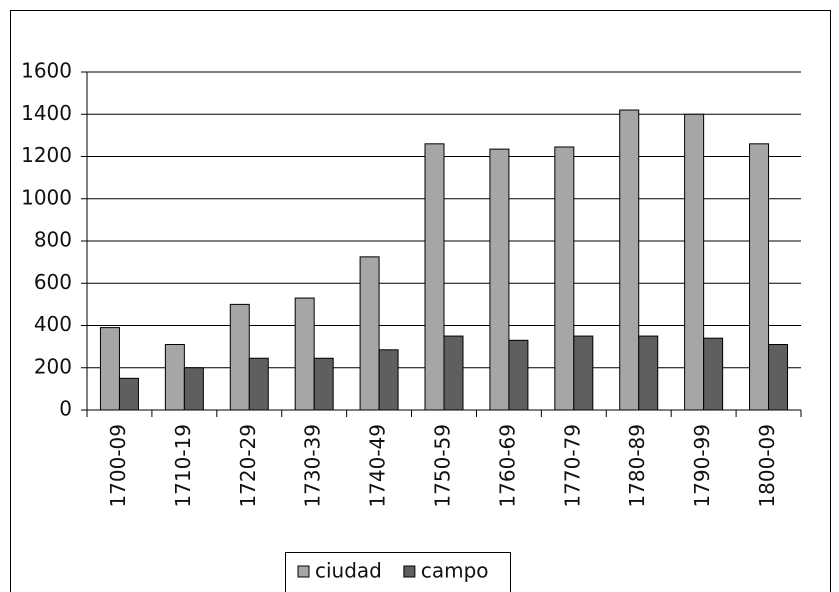  I want to click on legend-box, so click(398, 572).